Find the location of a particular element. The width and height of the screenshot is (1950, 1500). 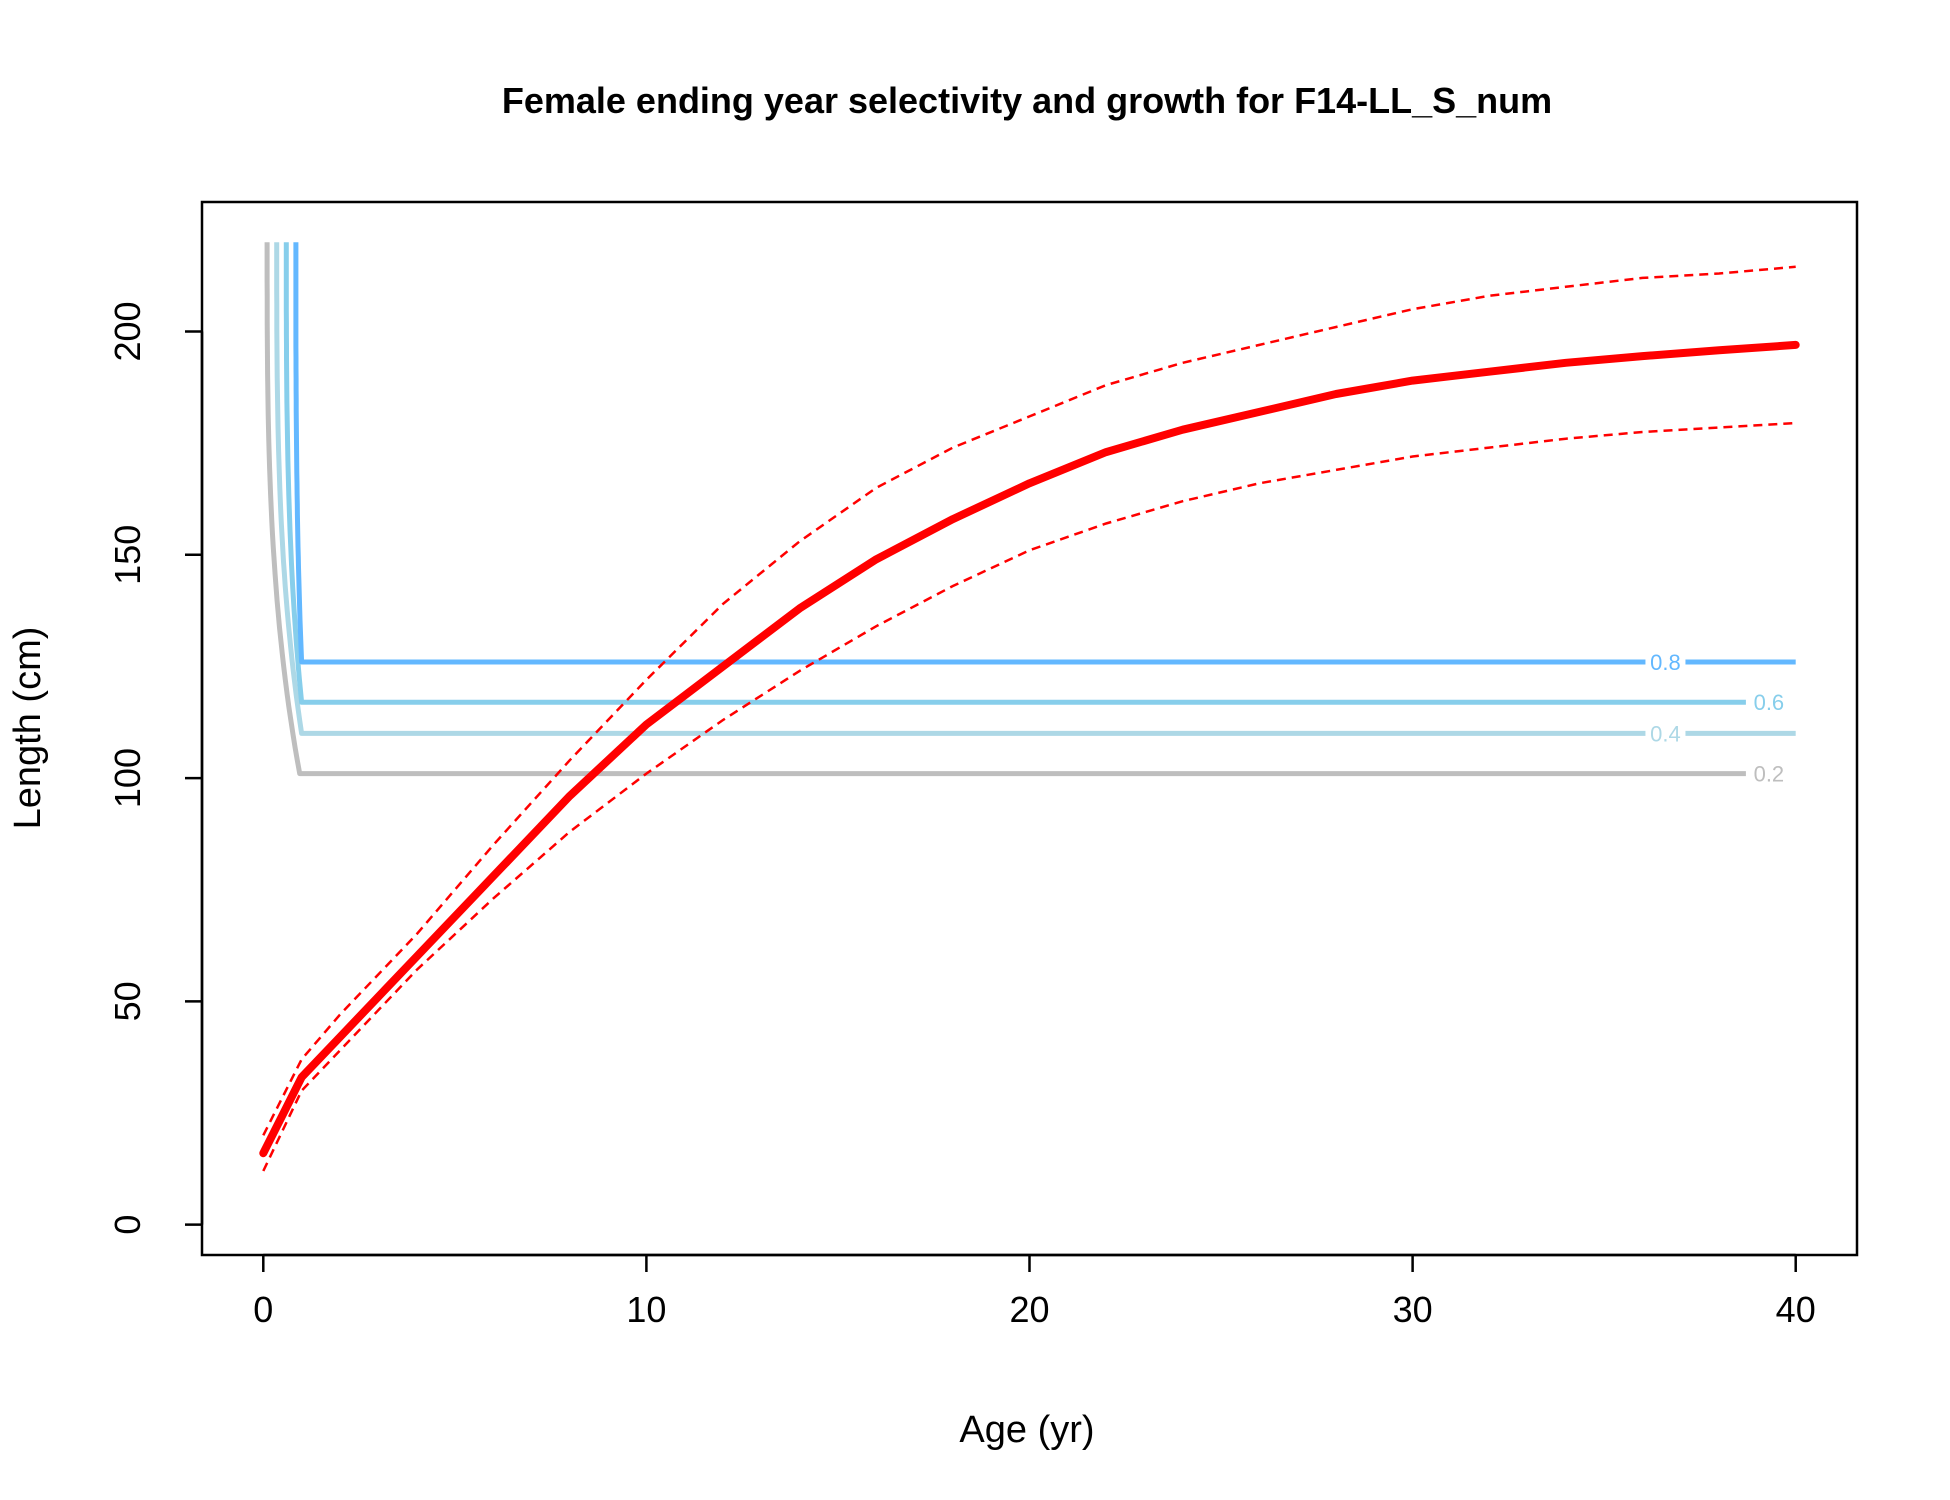

y-tick-label: 100 is located at coordinates (127, 778).